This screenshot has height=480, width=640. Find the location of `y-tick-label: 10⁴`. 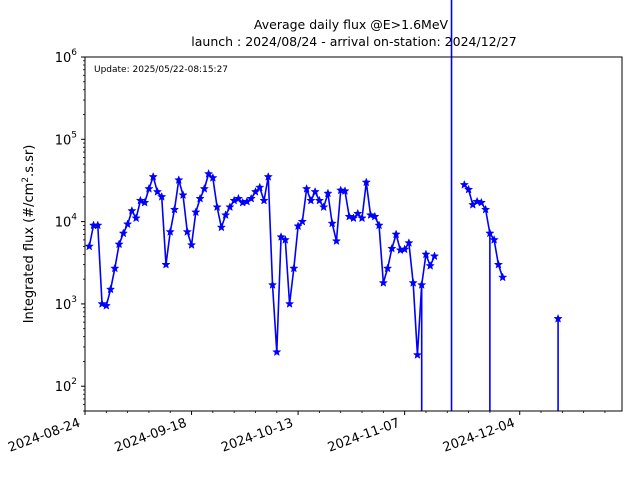

y-tick-label: 10⁴ is located at coordinates (66, 222).